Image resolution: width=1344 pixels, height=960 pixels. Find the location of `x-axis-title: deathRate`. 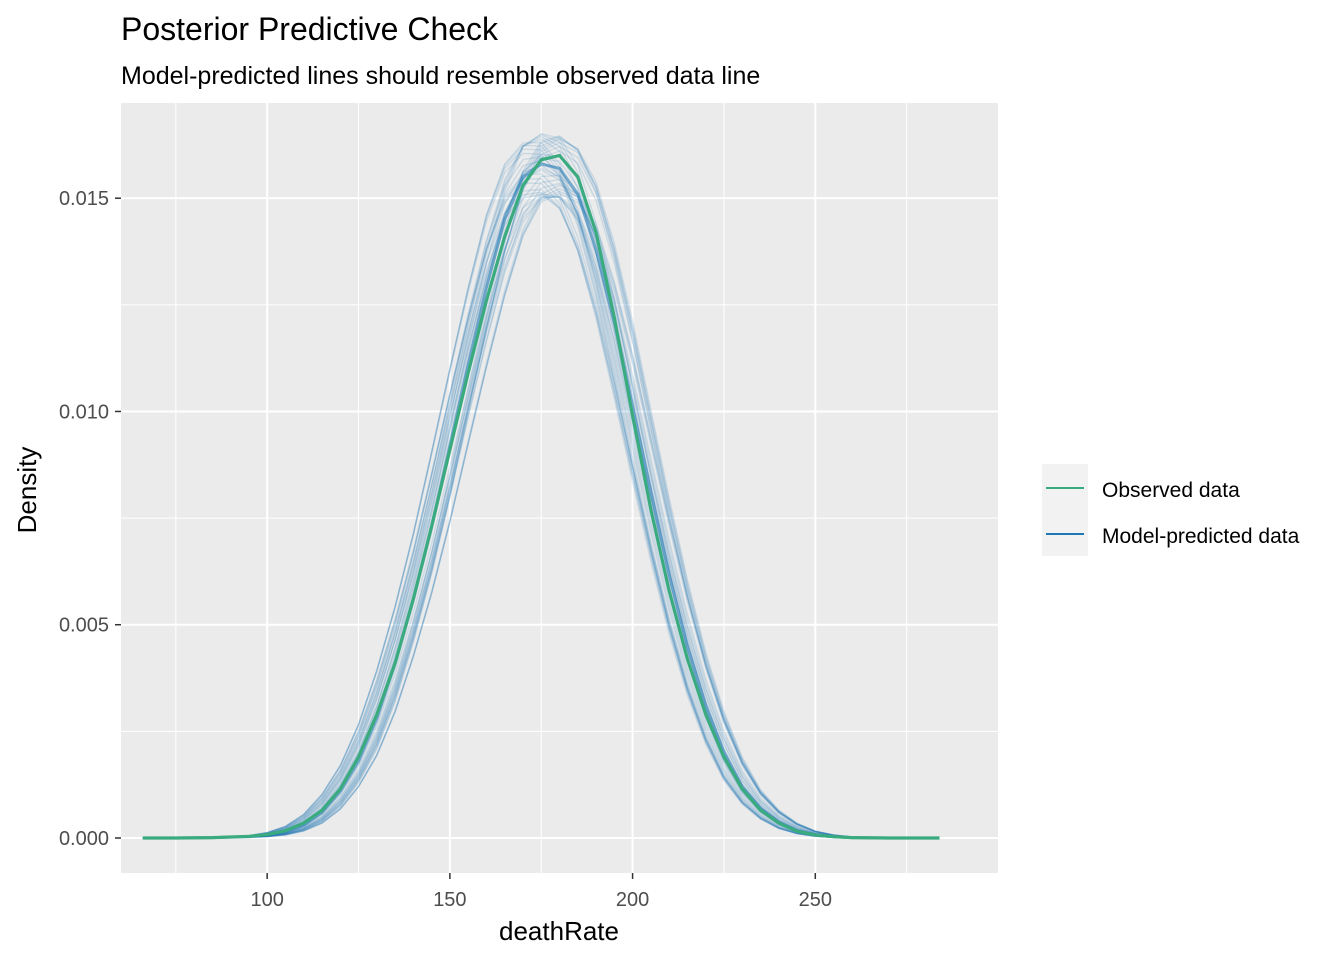

x-axis-title: deathRate is located at coordinates (559, 931).